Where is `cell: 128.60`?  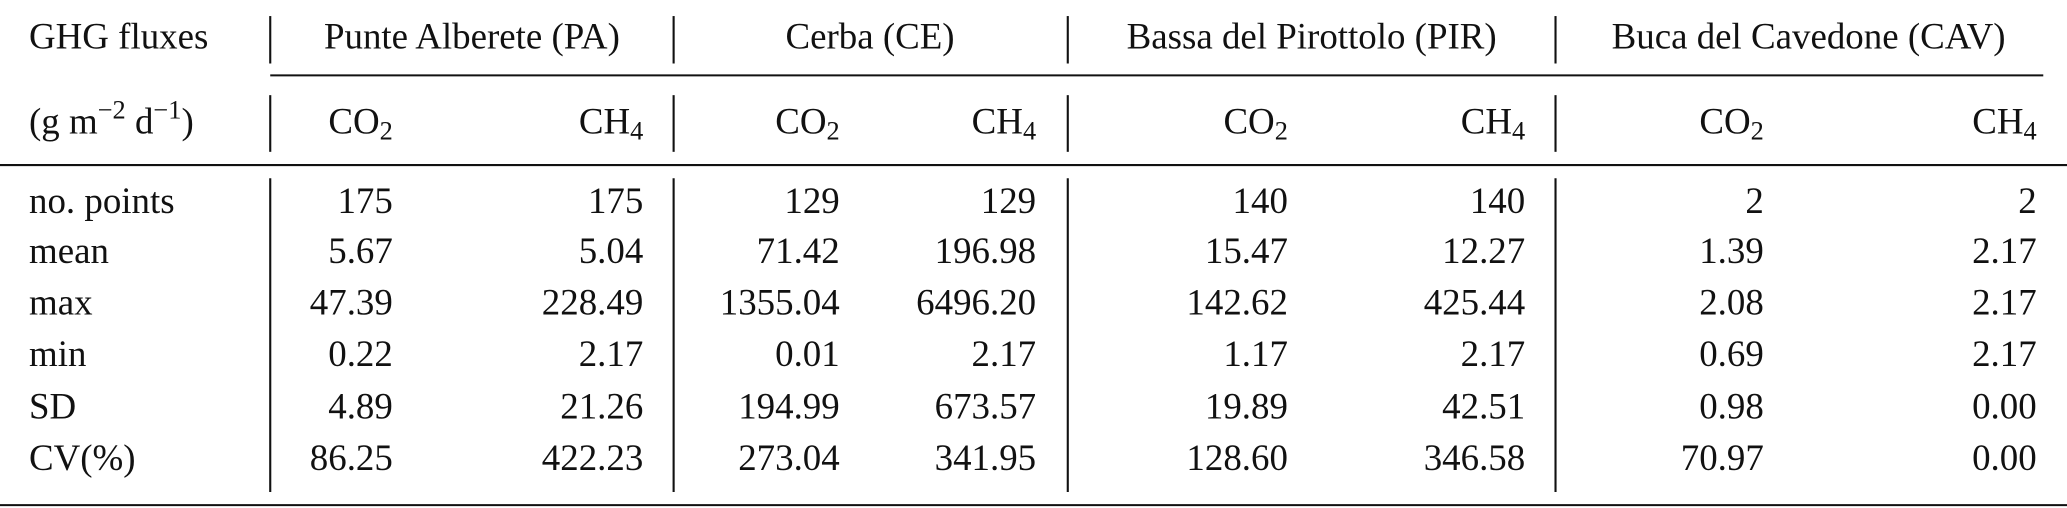 cell: 128.60 is located at coordinates (1237, 457).